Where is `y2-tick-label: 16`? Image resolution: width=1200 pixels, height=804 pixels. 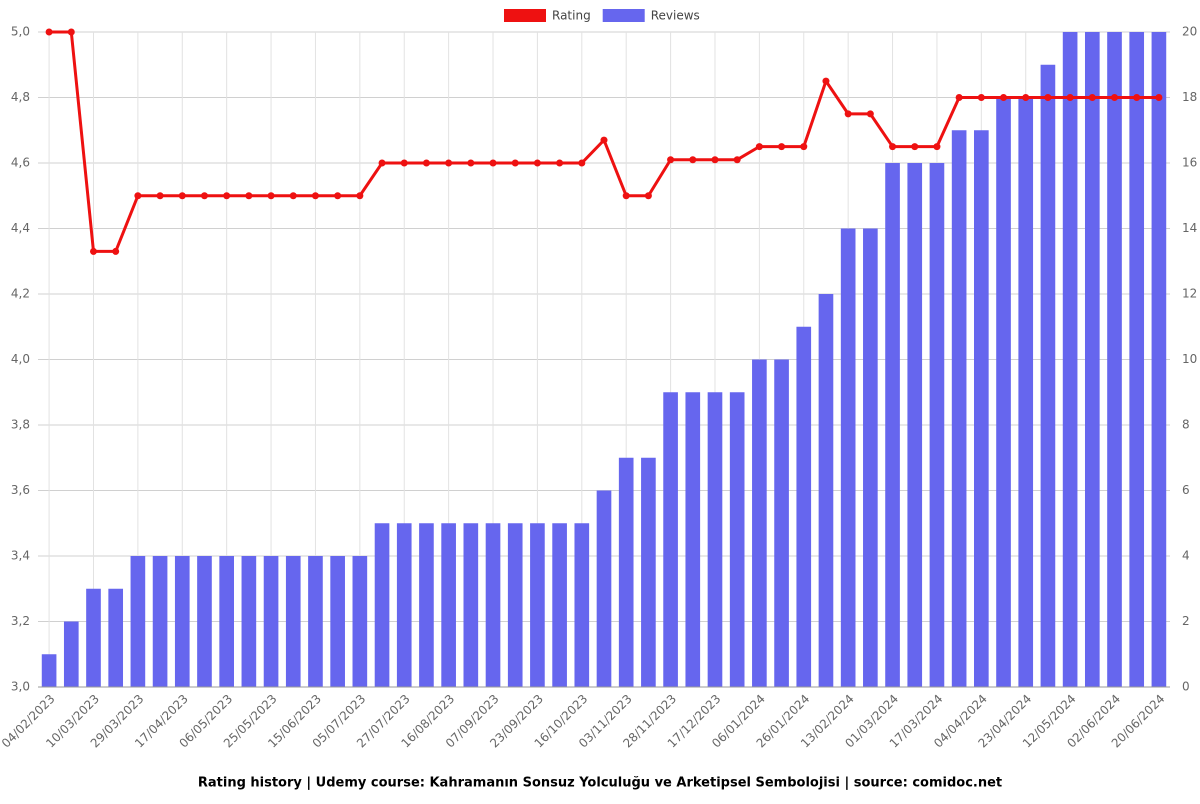
y2-tick-label: 16 is located at coordinates (1189, 163).